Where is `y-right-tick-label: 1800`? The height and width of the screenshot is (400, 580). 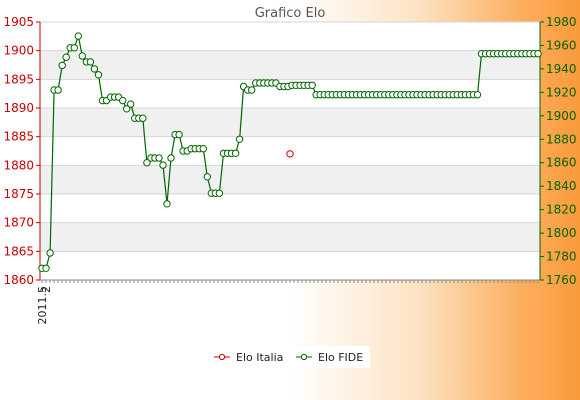
y-right-tick-label: 1800 is located at coordinates (561, 233).